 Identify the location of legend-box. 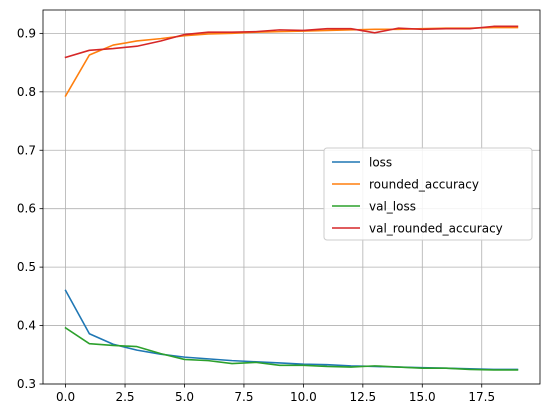
(428, 194).